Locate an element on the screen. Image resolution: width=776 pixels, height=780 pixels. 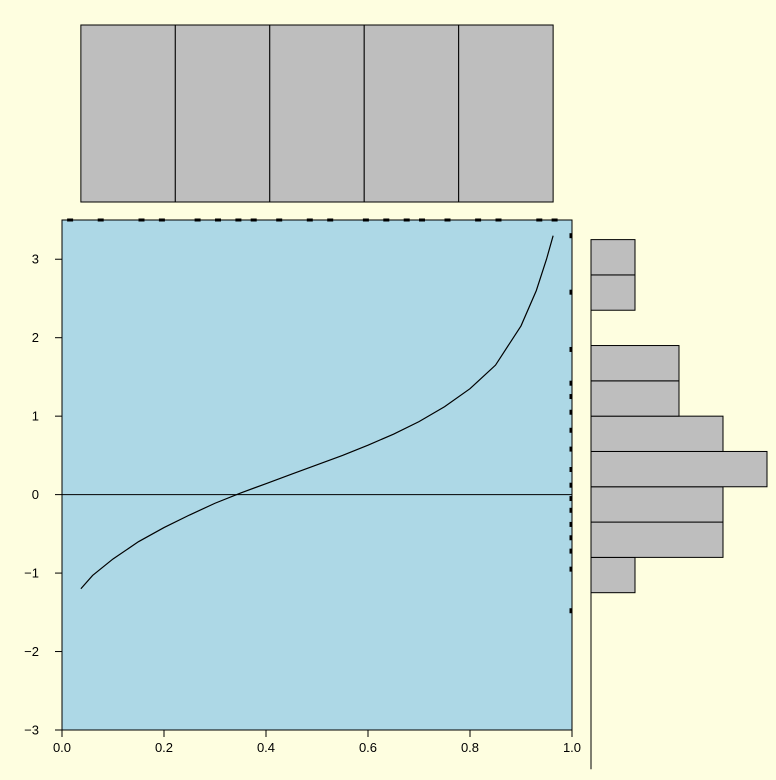
y-tick-label: −3 is located at coordinates (31, 730).